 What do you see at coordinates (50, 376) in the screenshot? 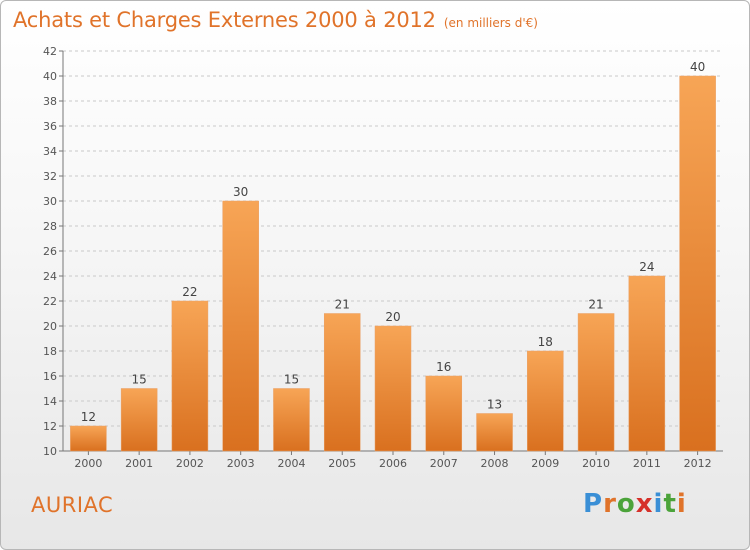
I see `y-tick-label: 16` at bounding box center [50, 376].